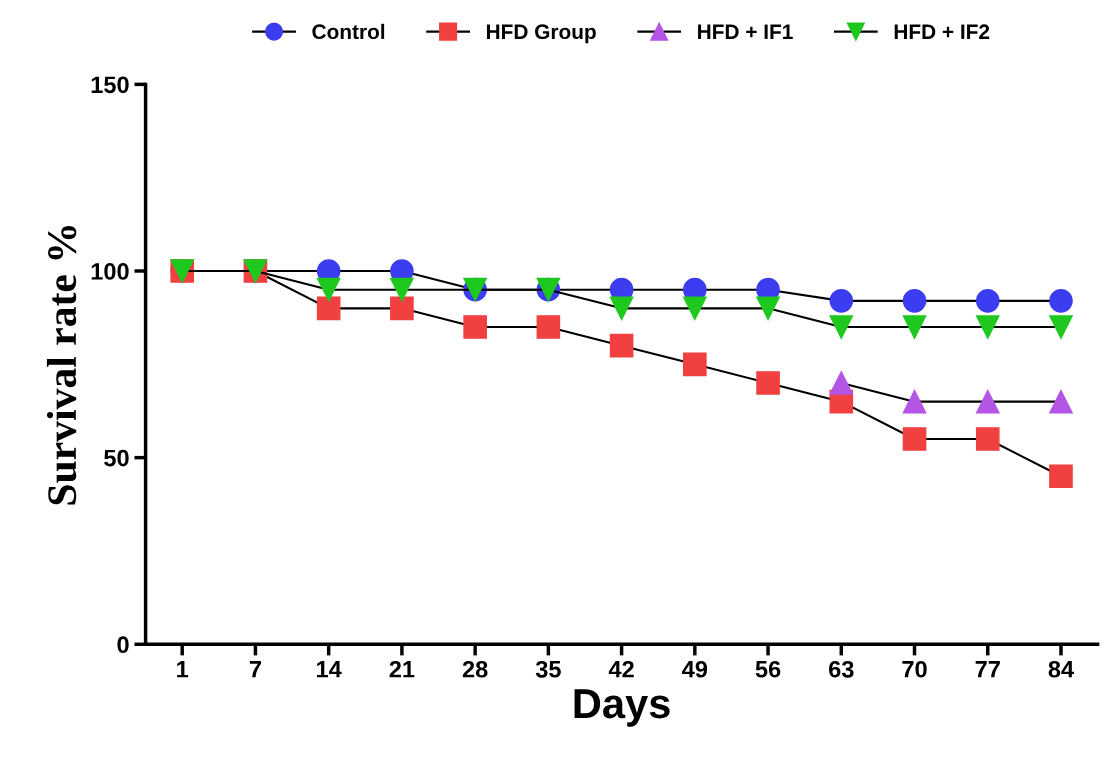 The width and height of the screenshot is (1120, 767). I want to click on x-tick-label: 56, so click(768, 669).